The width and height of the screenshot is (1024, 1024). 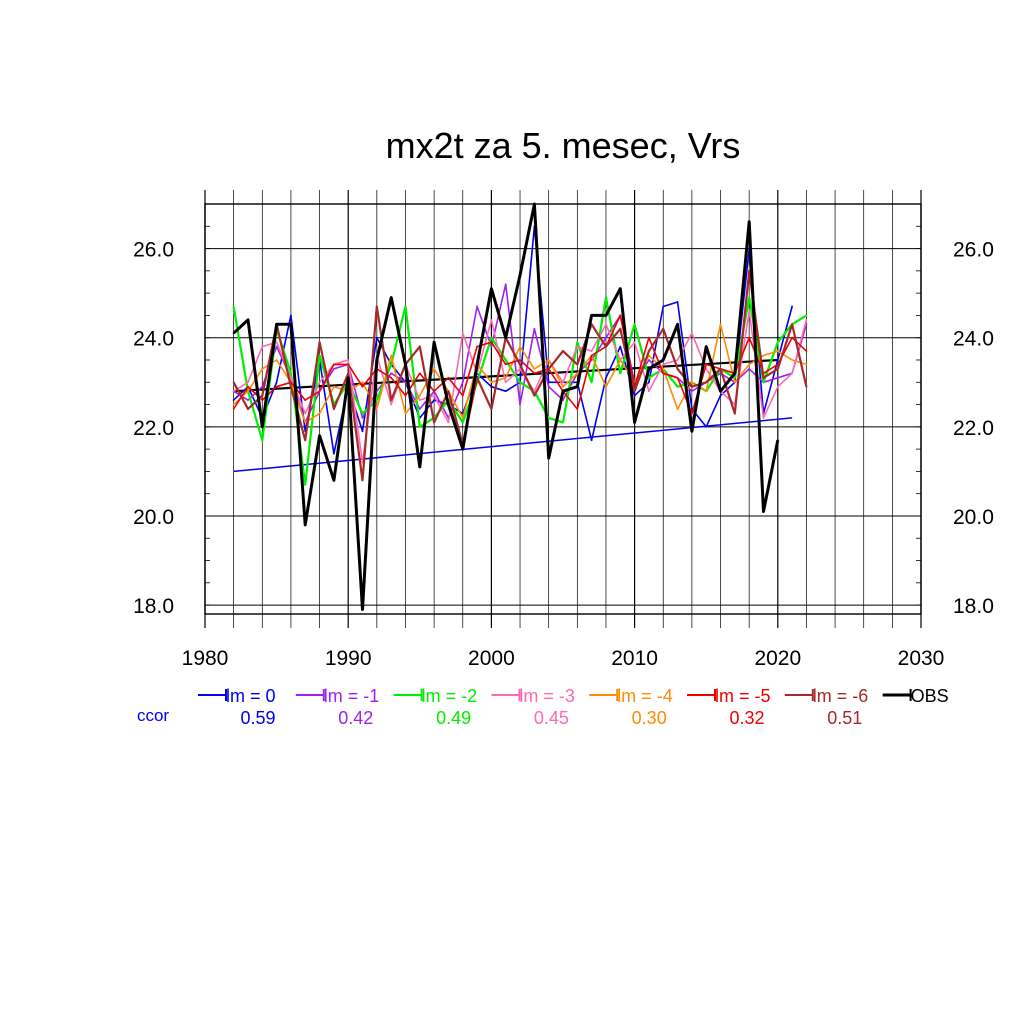 What do you see at coordinates (453, 718) in the screenshot?
I see `legend-ccor-value: 0.49` at bounding box center [453, 718].